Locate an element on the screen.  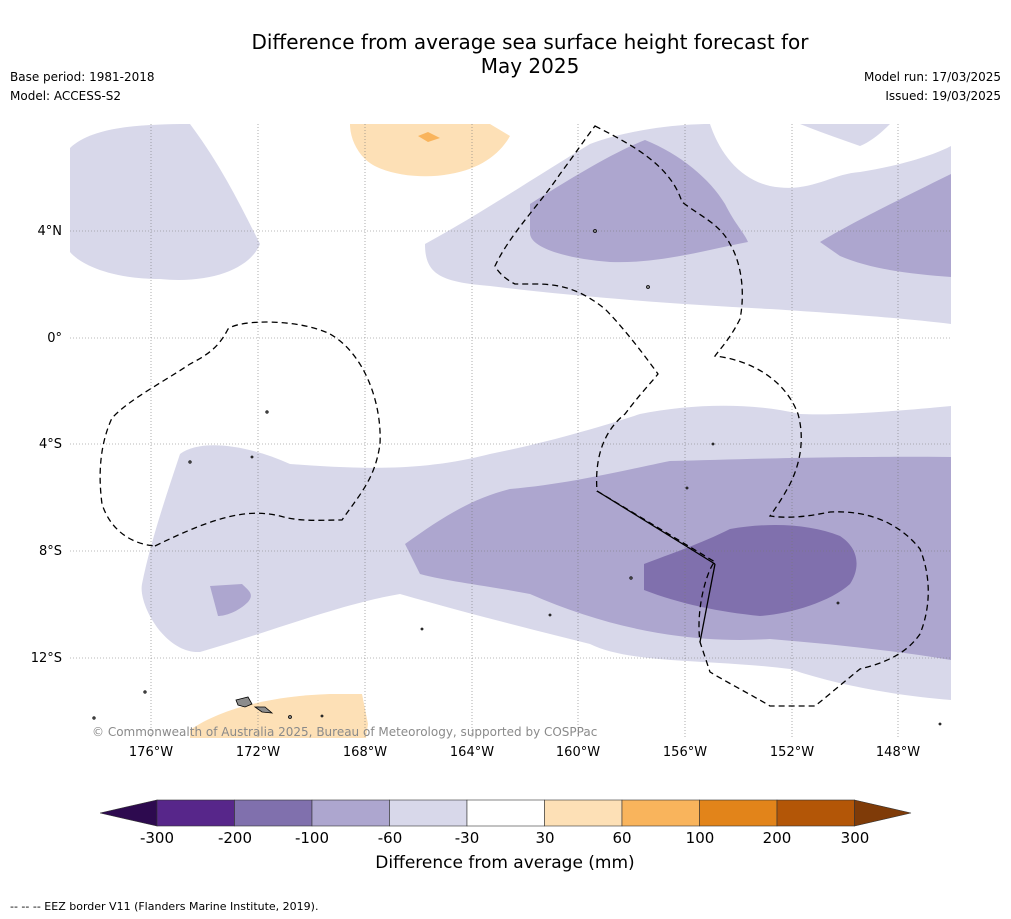
lon-label-160w: 160°W is located at coordinates (578, 752).